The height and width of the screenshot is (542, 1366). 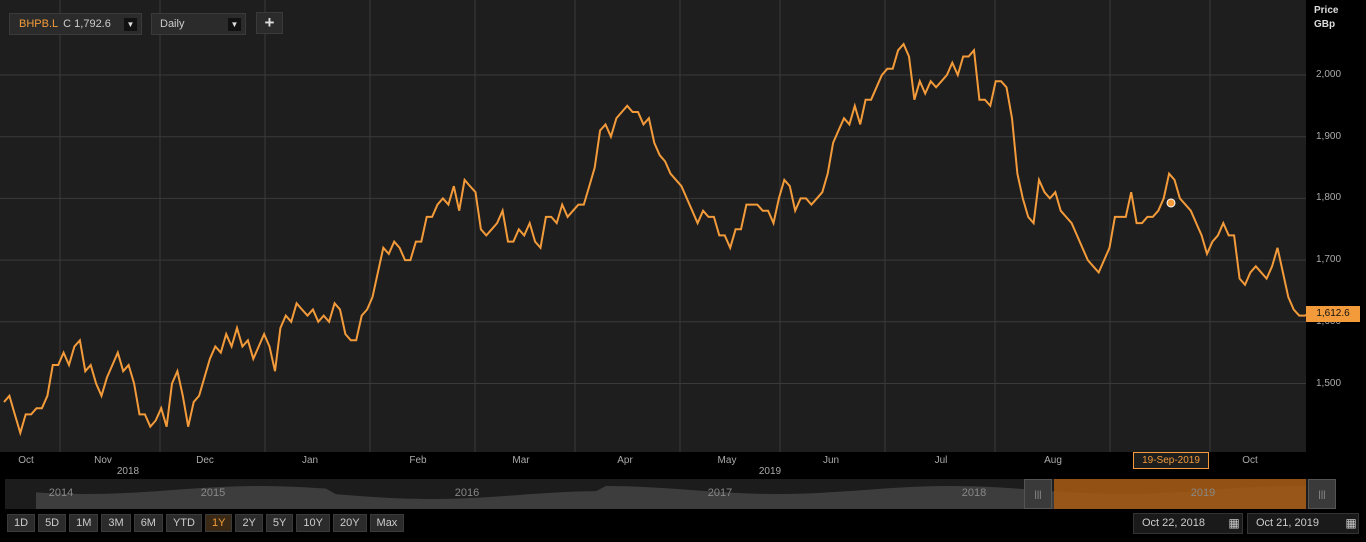 What do you see at coordinates (1188, 523) in the screenshot?
I see `start-date-field: Oct 22, 2018` at bounding box center [1188, 523].